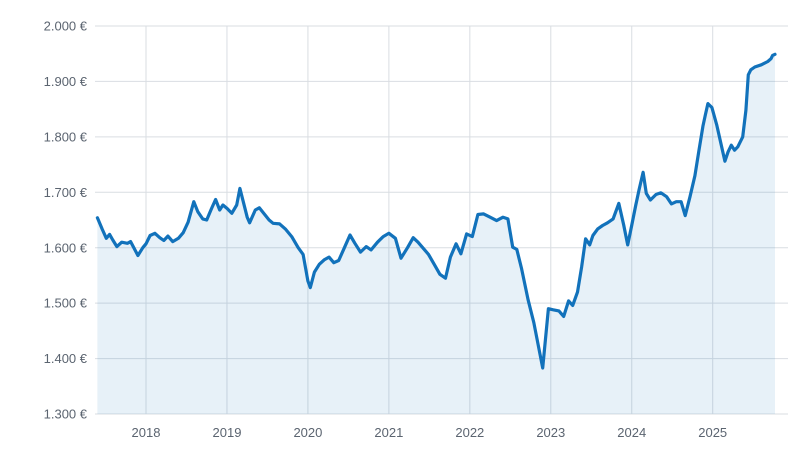 The image size is (788, 465). I want to click on x-axis-tick-label: 2020, so click(307, 432).